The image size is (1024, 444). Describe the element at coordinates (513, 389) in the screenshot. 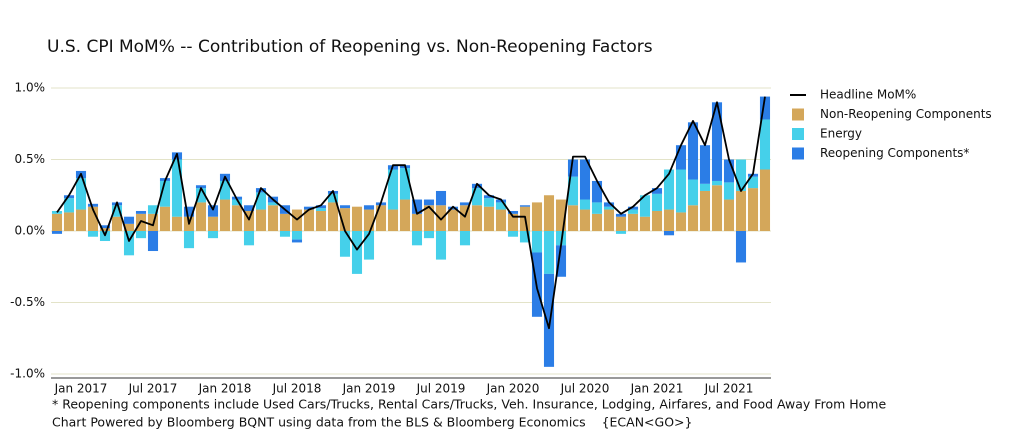

I see `x-tick-label: Jan 2020` at that location.